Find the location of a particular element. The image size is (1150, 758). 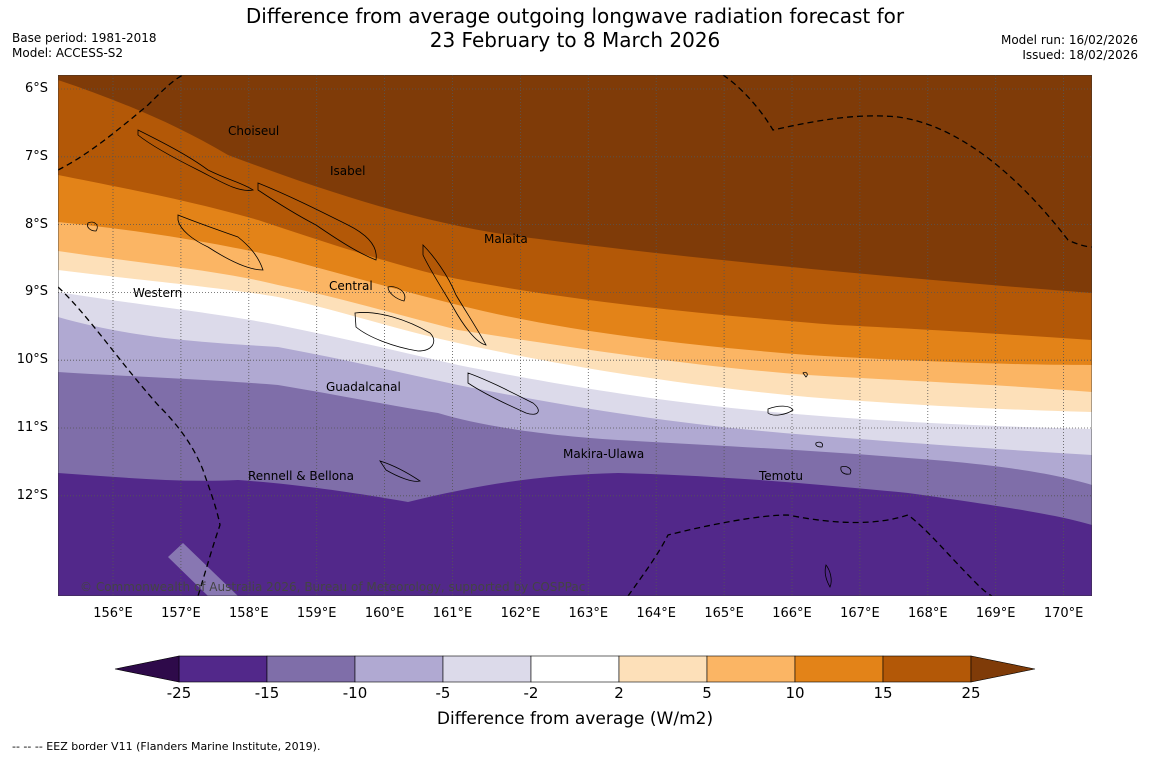

label-rennell-bellona: Rennell & Bellona is located at coordinates (301, 476).